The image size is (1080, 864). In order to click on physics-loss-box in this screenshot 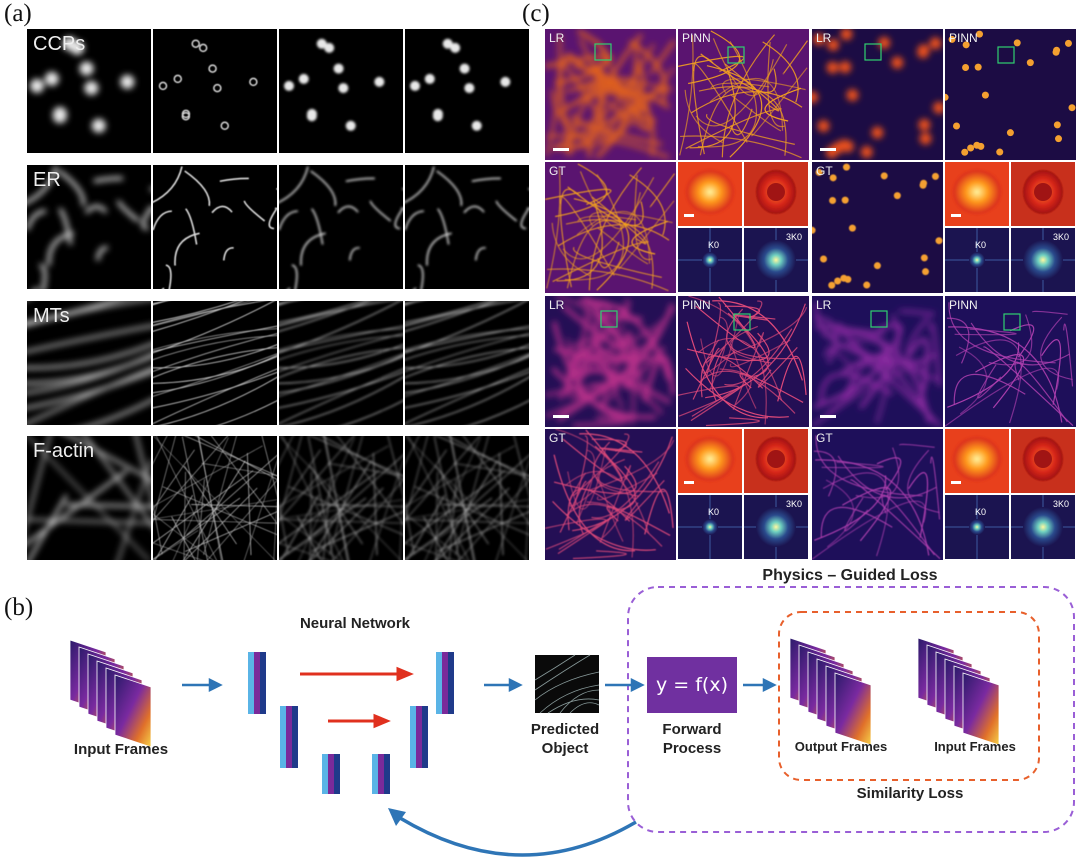, I will do `click(851, 709)`.